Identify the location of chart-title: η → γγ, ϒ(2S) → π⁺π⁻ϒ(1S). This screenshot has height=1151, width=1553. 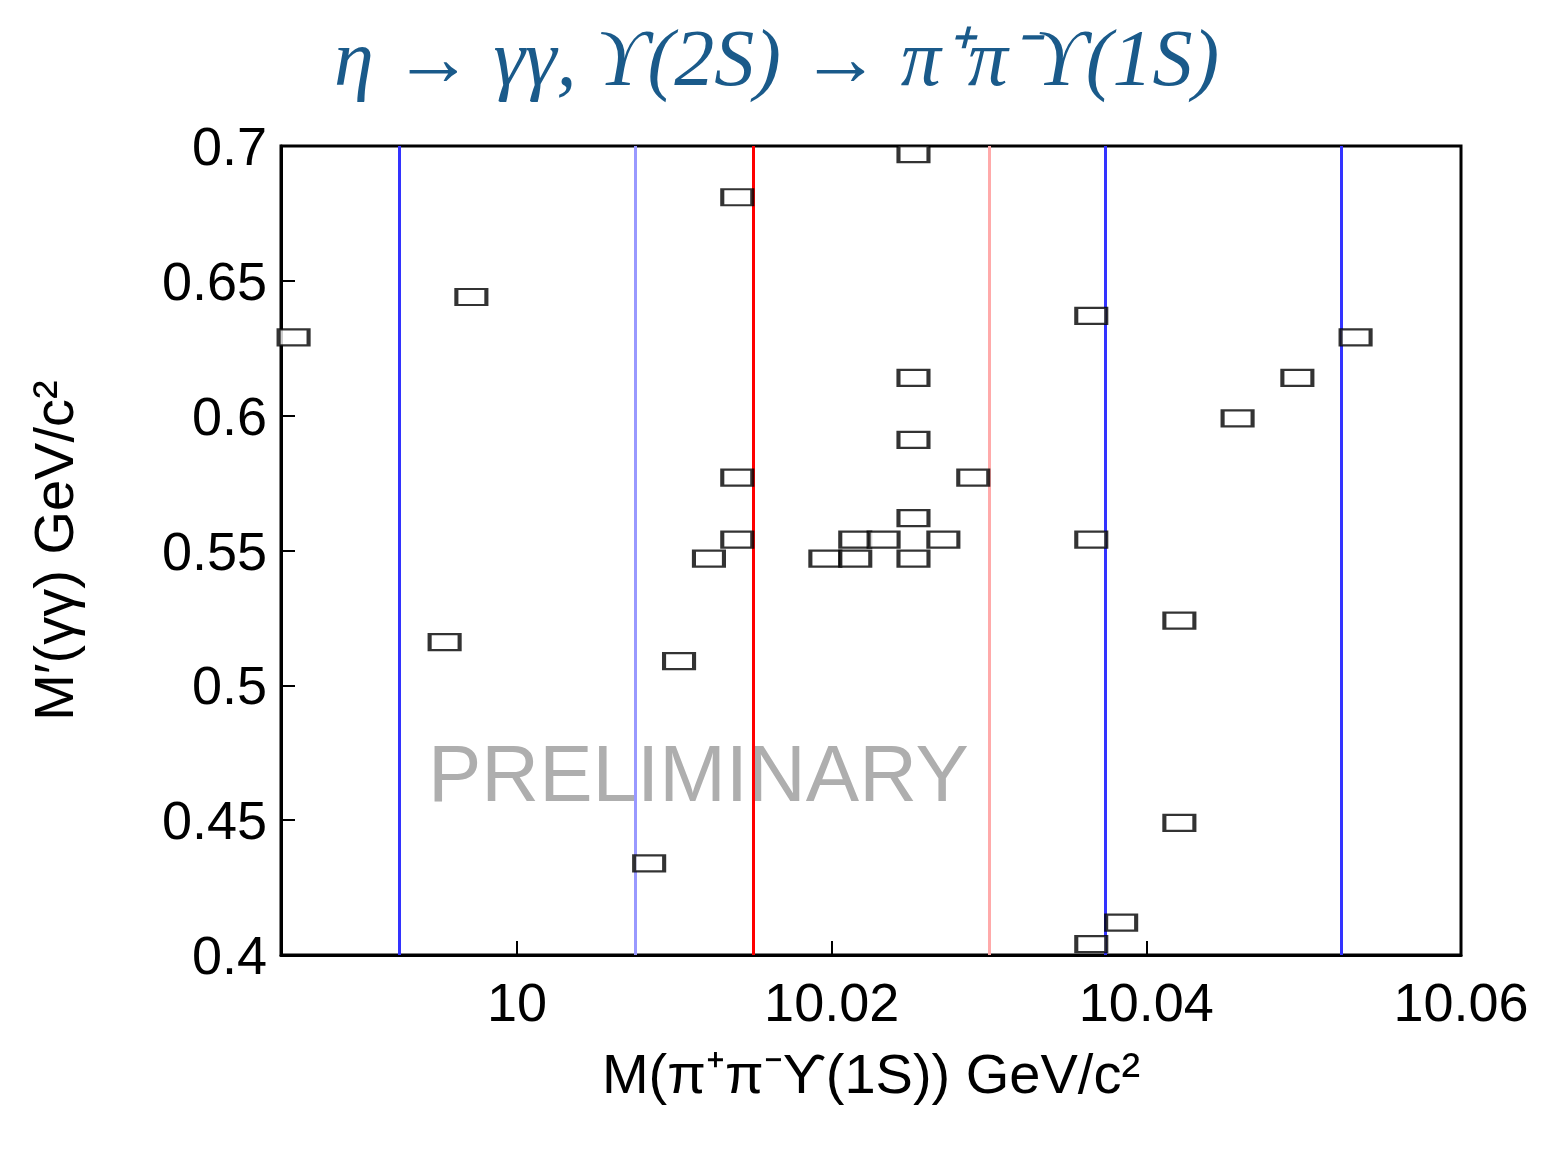
(776, 58).